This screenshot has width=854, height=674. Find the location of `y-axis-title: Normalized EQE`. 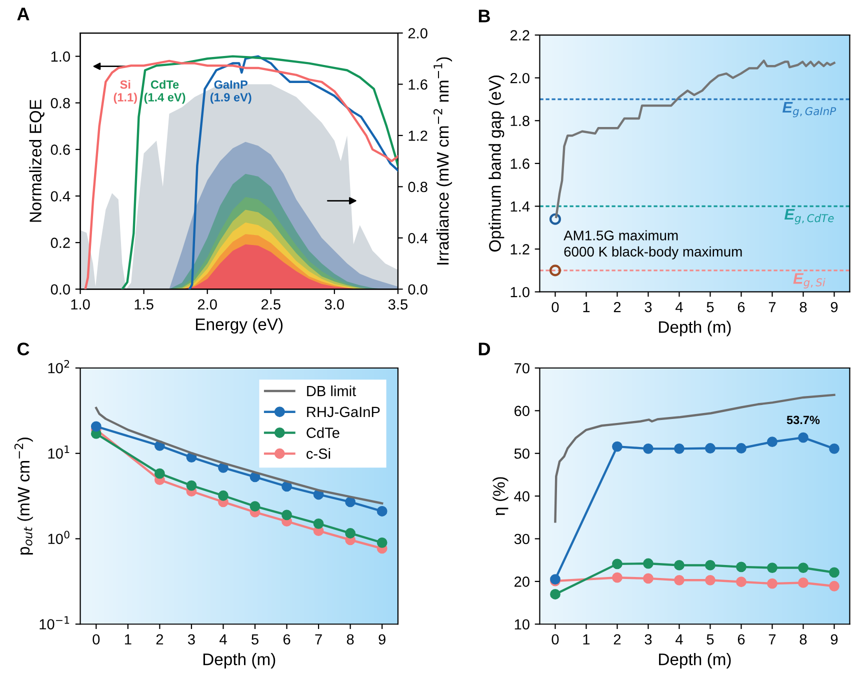

y-axis-title: Normalized EQE is located at coordinates (36, 161).